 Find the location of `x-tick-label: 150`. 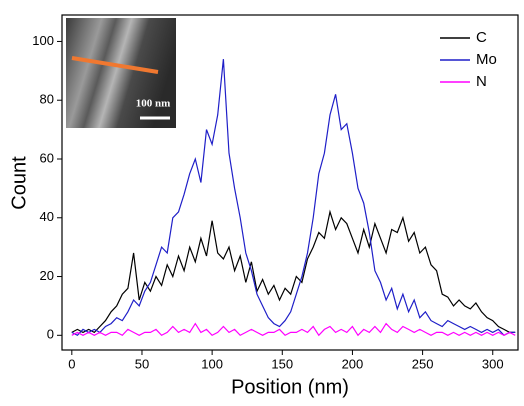

x-tick-label: 150 is located at coordinates (282, 363).